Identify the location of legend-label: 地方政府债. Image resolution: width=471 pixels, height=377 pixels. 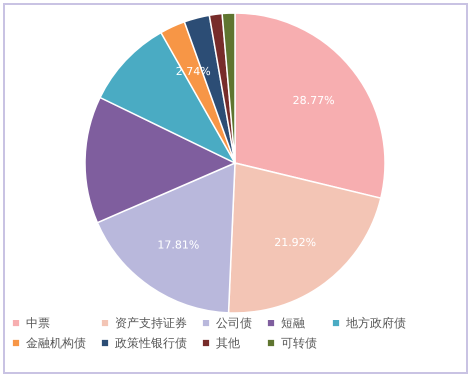
(375, 323).